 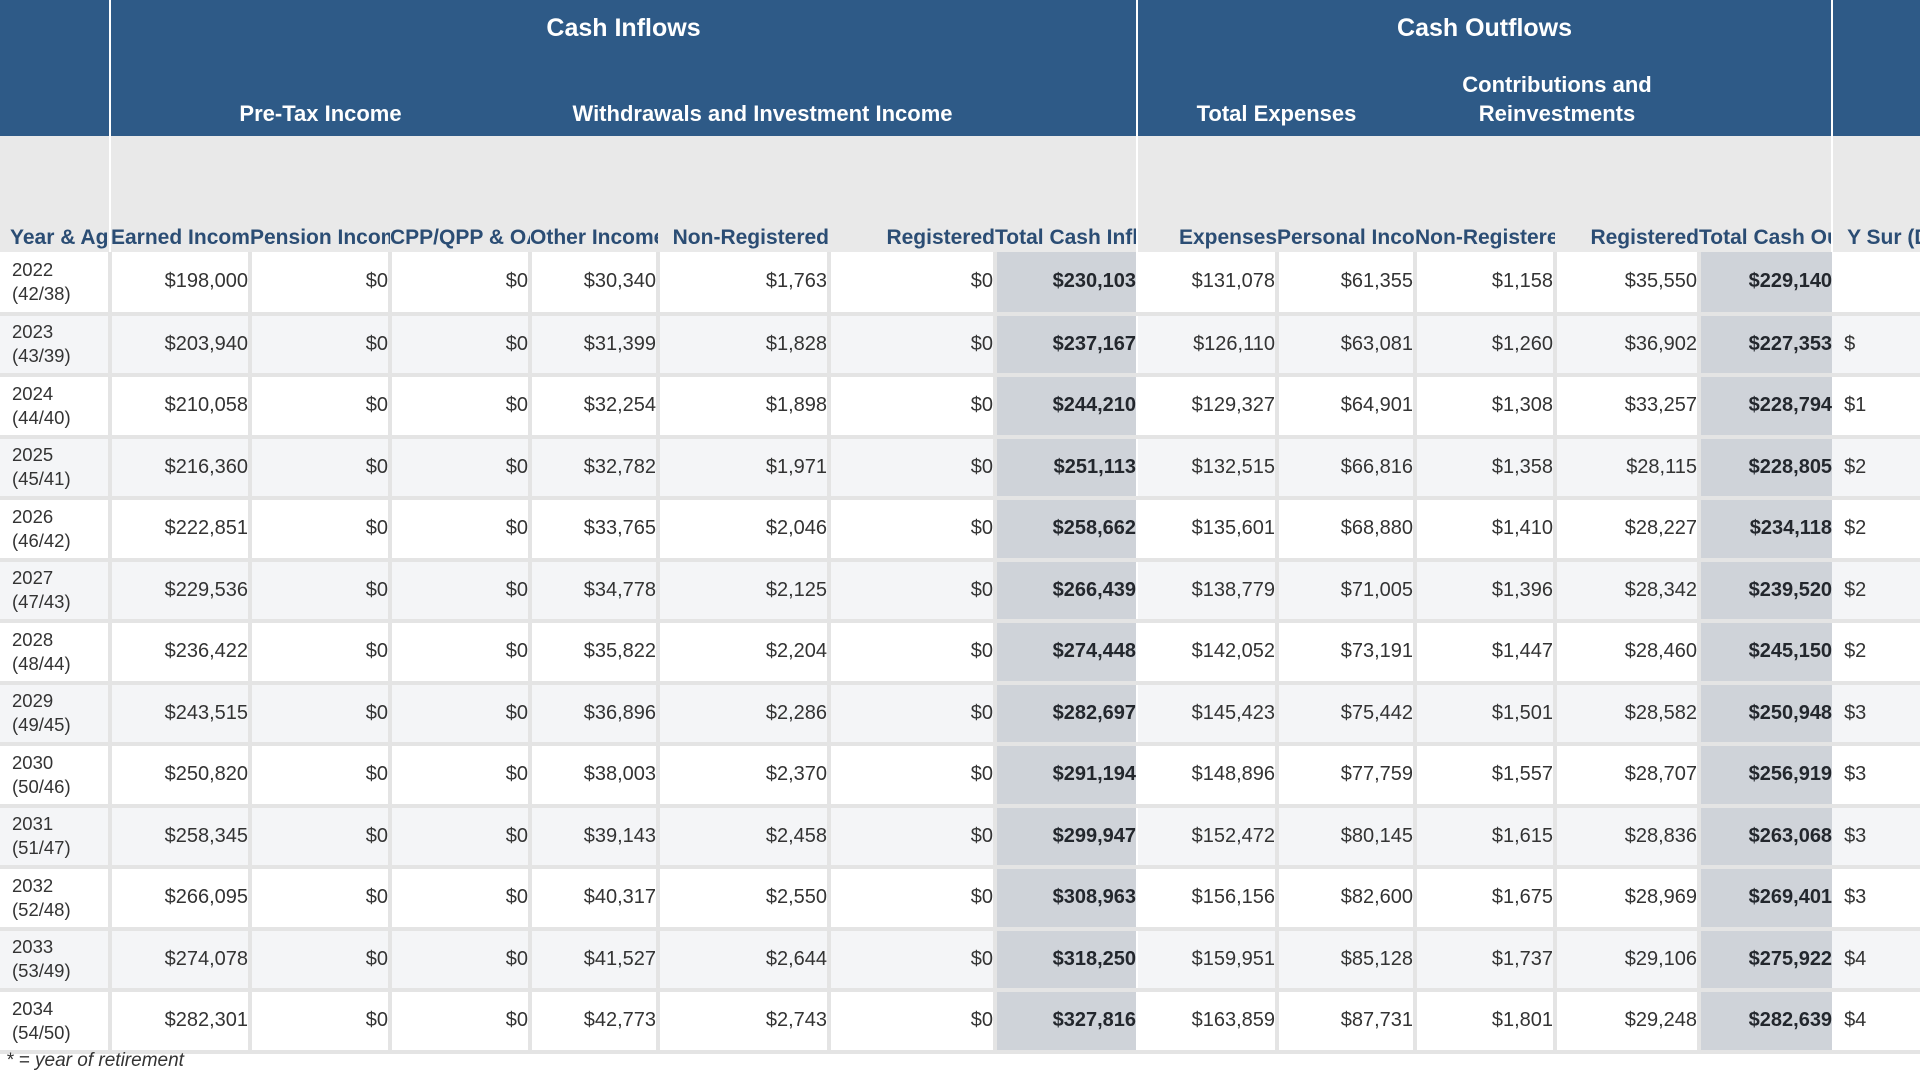 I want to click on col-registered-in: Registered, so click(x=912, y=194).